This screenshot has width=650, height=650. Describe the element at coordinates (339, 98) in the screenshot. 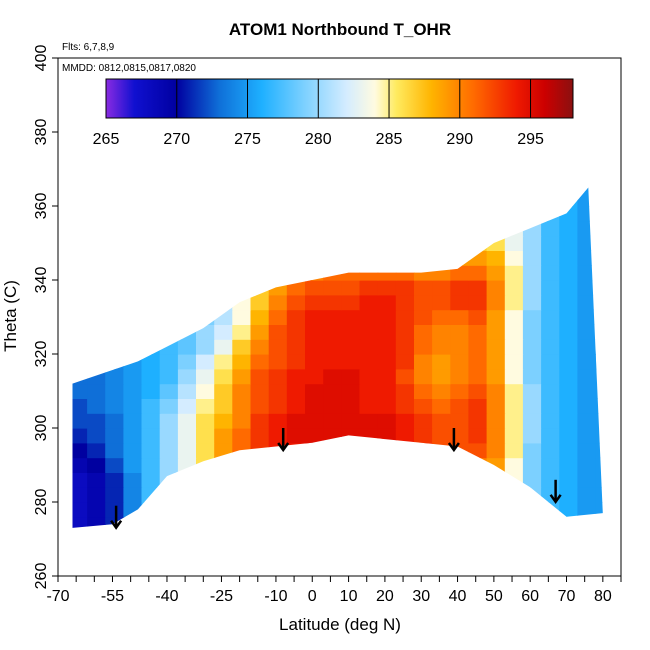

I see `colorbar-gradient` at that location.